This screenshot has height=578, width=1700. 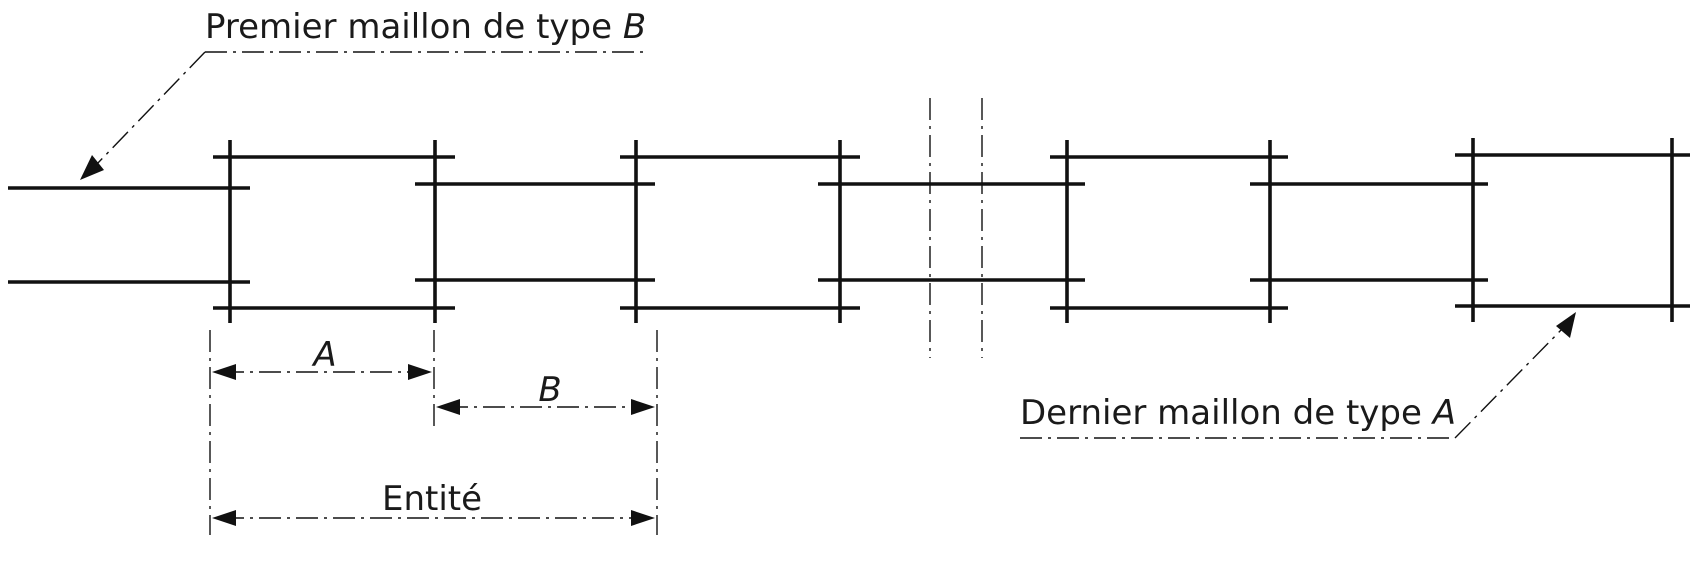 I want to click on callout-last-link: Dernier maillon de type A, so click(x=1298, y=375).